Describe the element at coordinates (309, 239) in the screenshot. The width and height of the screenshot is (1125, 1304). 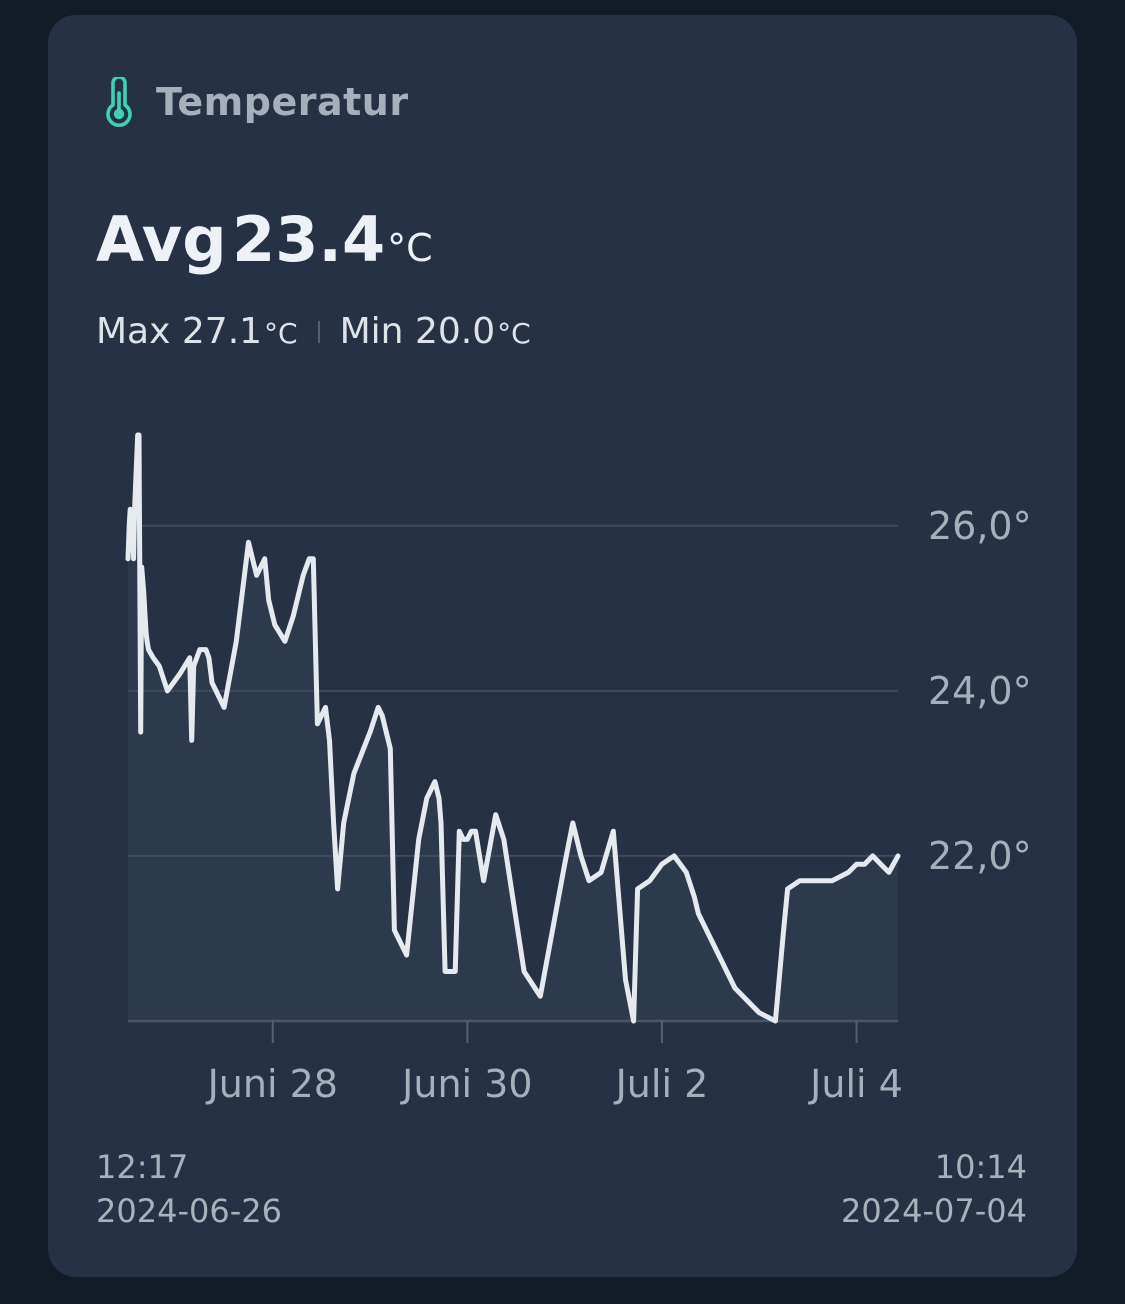
I see `avg-value: 23.4` at that location.